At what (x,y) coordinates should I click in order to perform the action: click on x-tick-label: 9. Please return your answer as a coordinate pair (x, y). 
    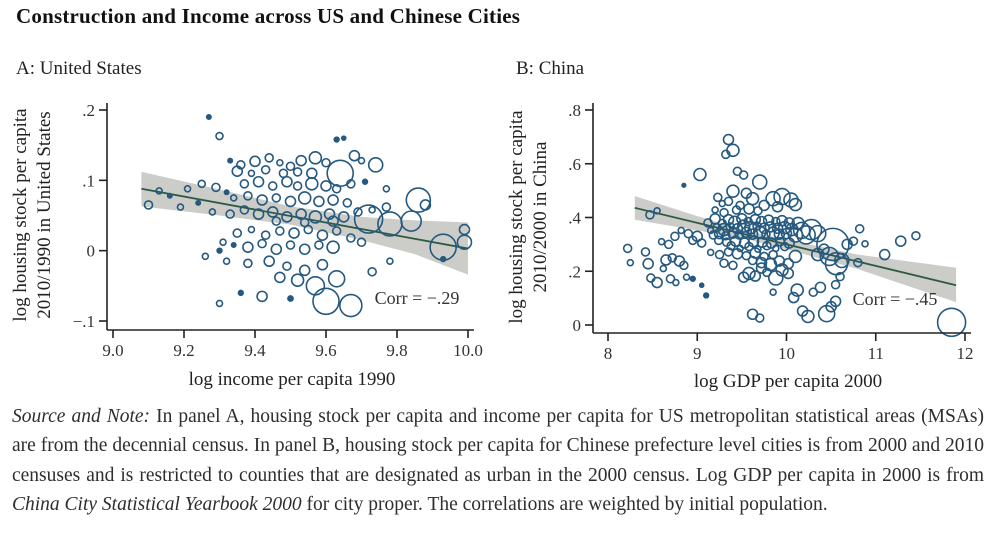
    Looking at the image, I should click on (697, 353).